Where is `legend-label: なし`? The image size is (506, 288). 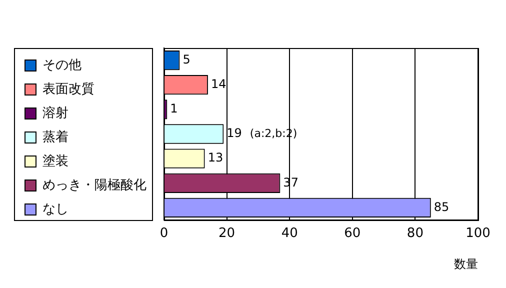 legend-label: なし is located at coordinates (55, 209).